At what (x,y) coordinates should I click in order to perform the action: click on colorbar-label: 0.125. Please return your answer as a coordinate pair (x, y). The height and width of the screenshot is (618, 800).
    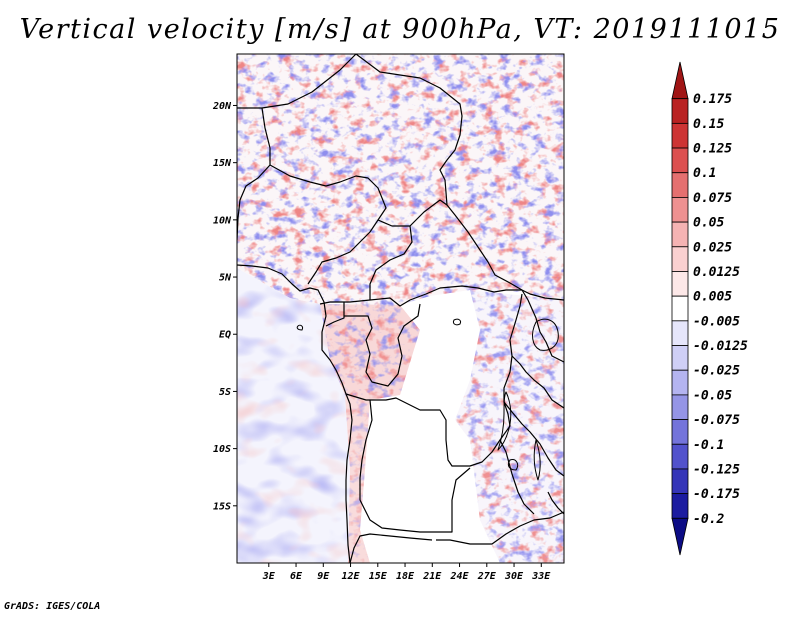
    Looking at the image, I should click on (712, 149).